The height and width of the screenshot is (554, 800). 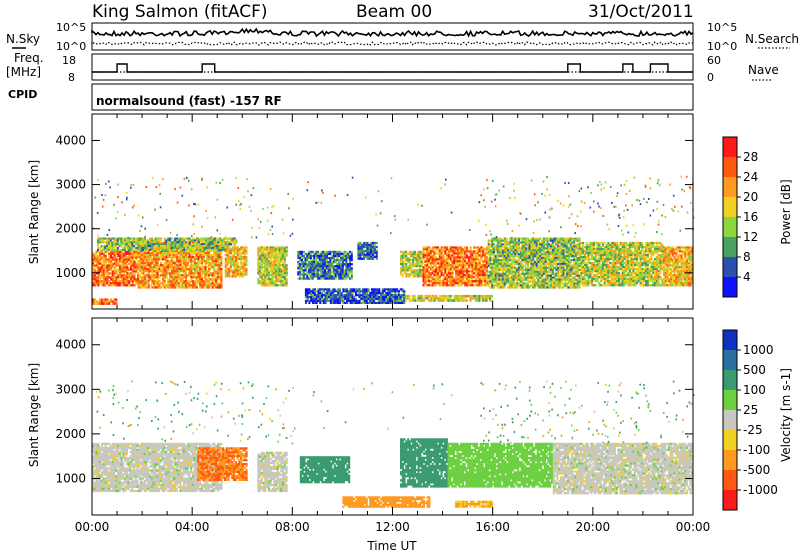 I want to click on colorbar-tick-label: 24, so click(x=750, y=177).